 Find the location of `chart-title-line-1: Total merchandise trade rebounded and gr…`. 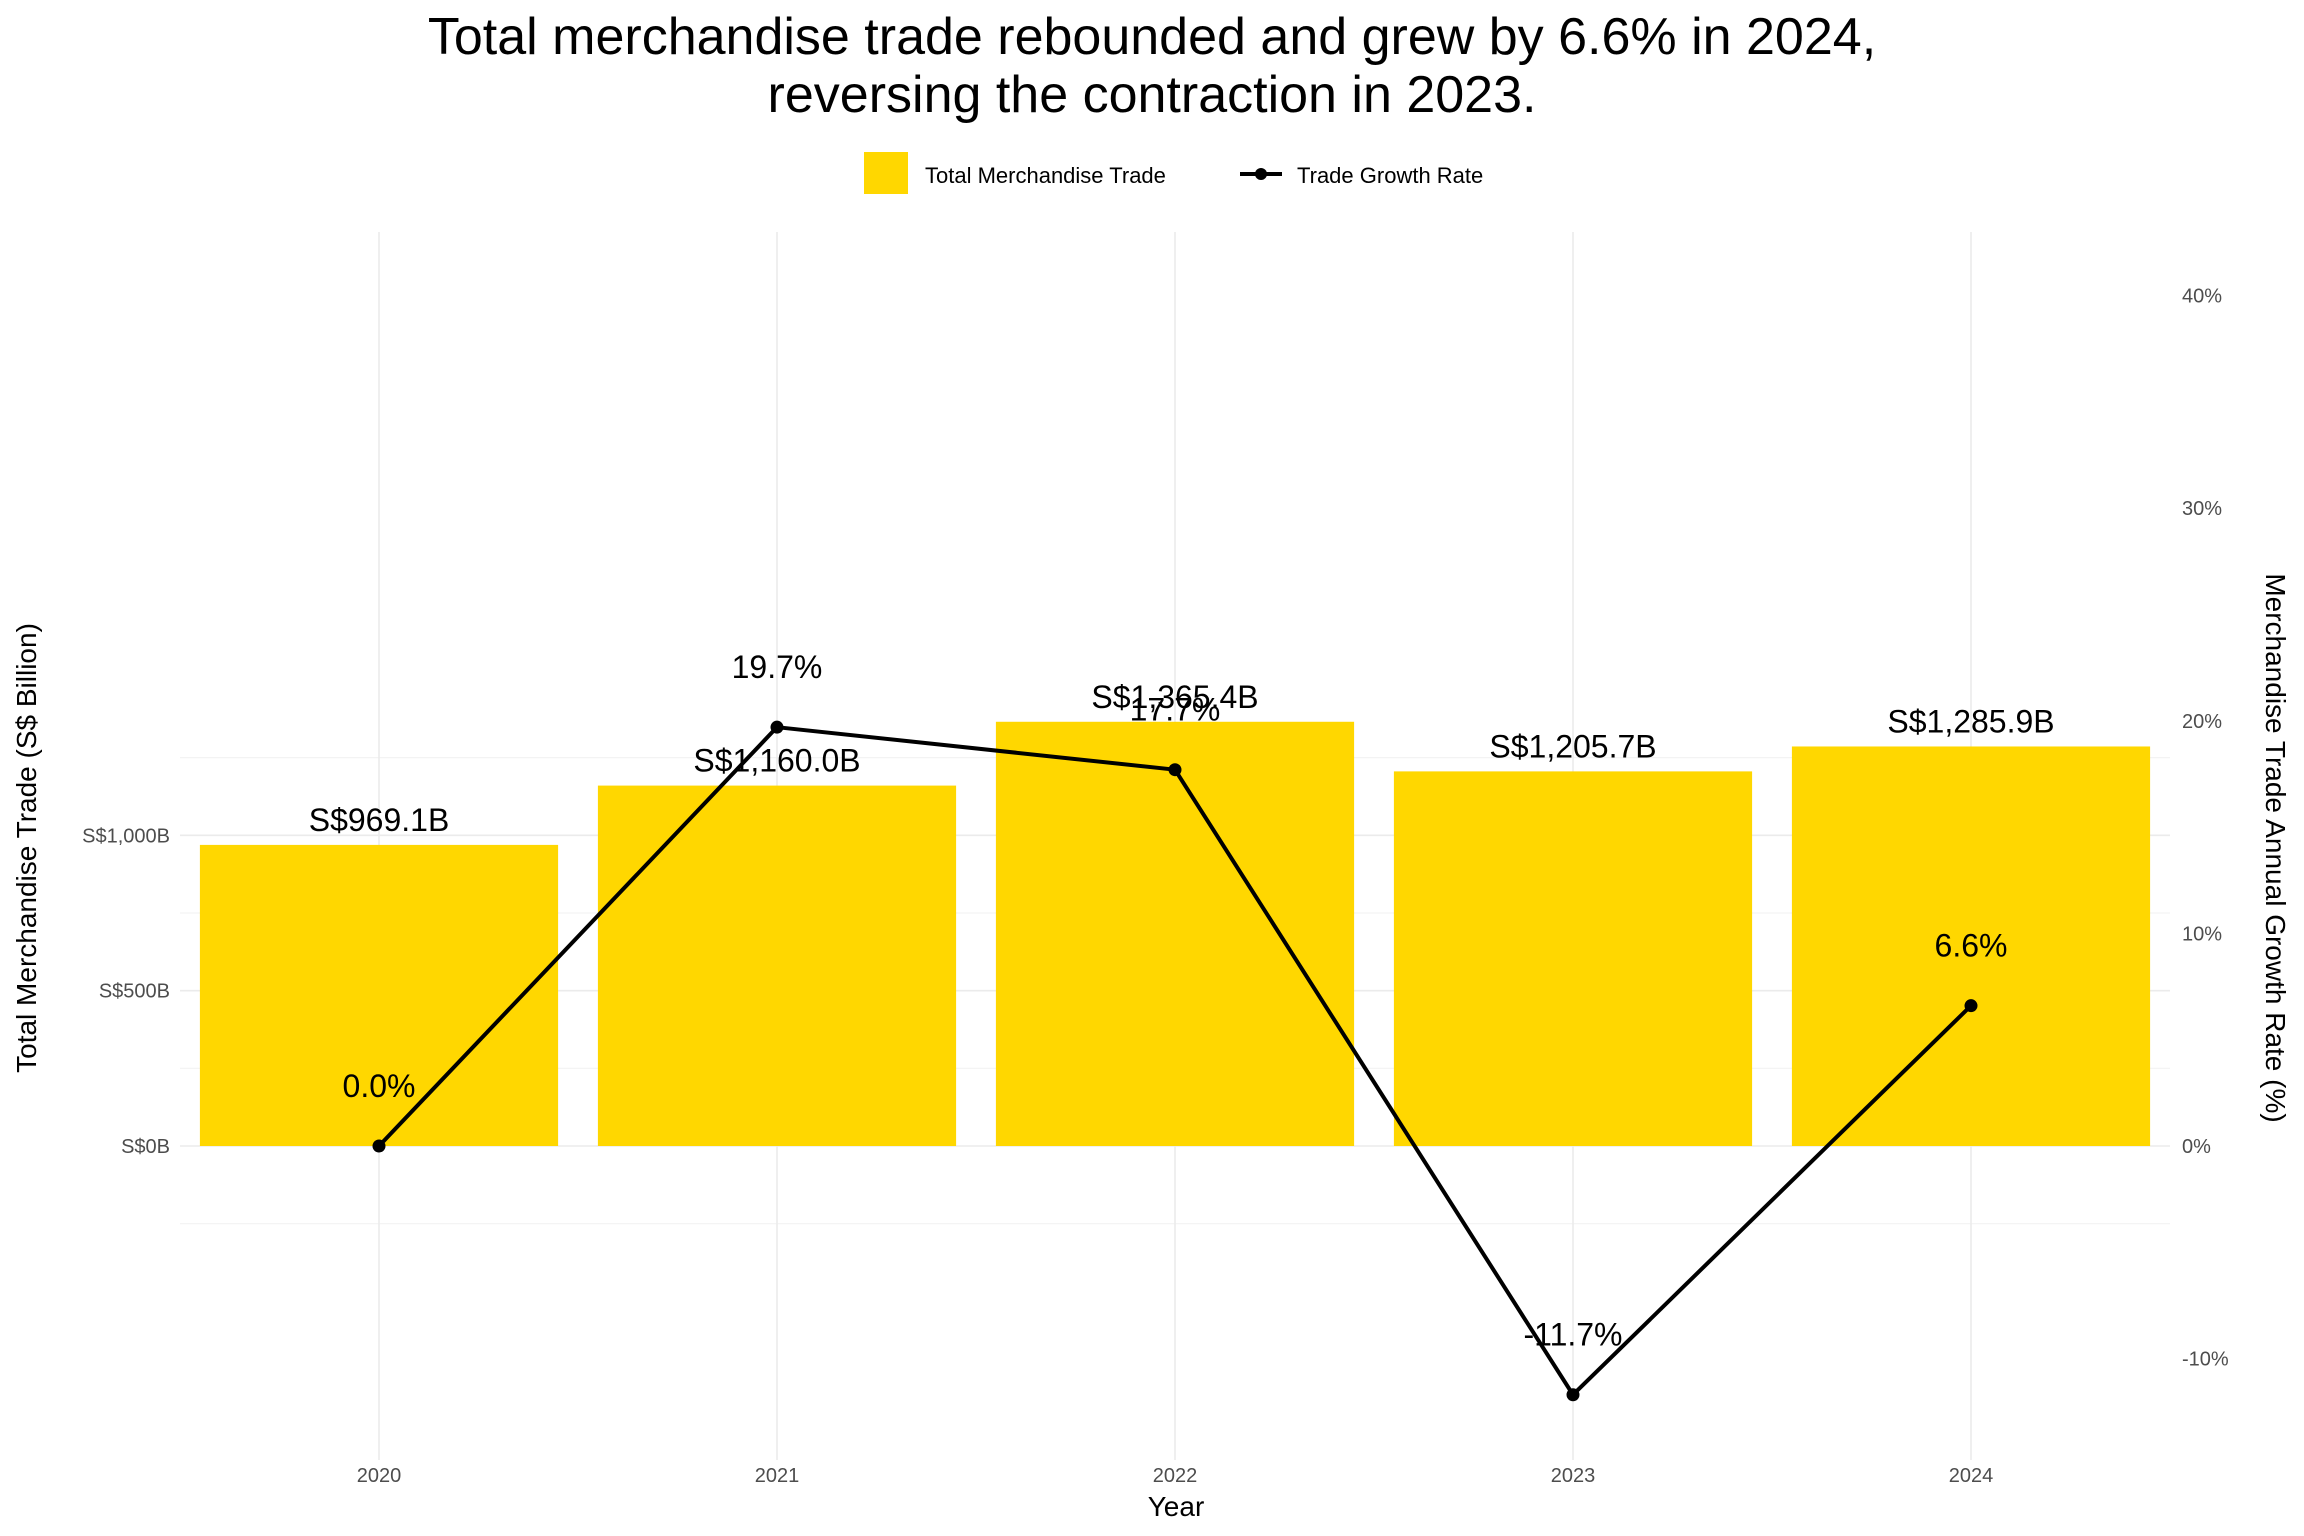

chart-title-line-1: Total merchandise trade rebounded and gr… is located at coordinates (1152, 37).